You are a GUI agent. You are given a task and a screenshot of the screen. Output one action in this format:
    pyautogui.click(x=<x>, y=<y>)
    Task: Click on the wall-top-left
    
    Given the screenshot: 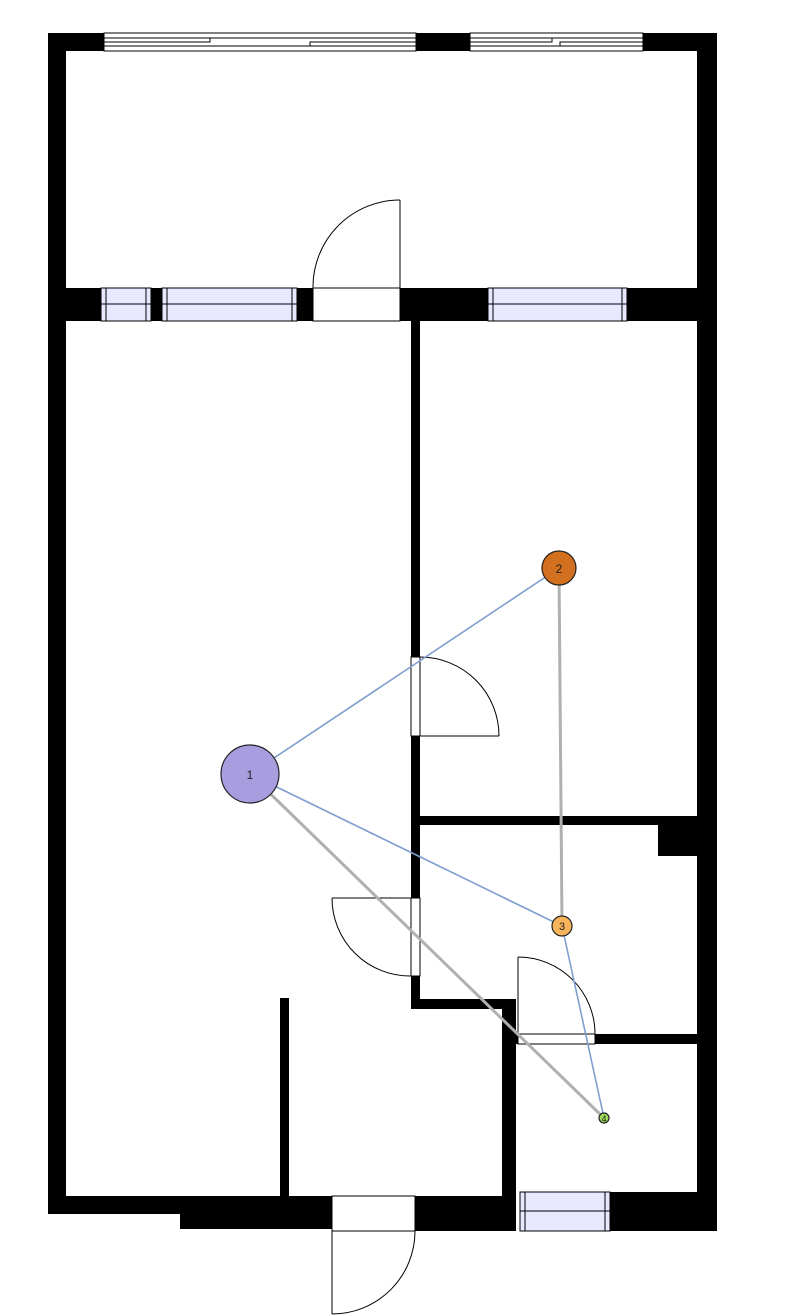 What is the action you would take?
    pyautogui.click(x=76, y=42)
    